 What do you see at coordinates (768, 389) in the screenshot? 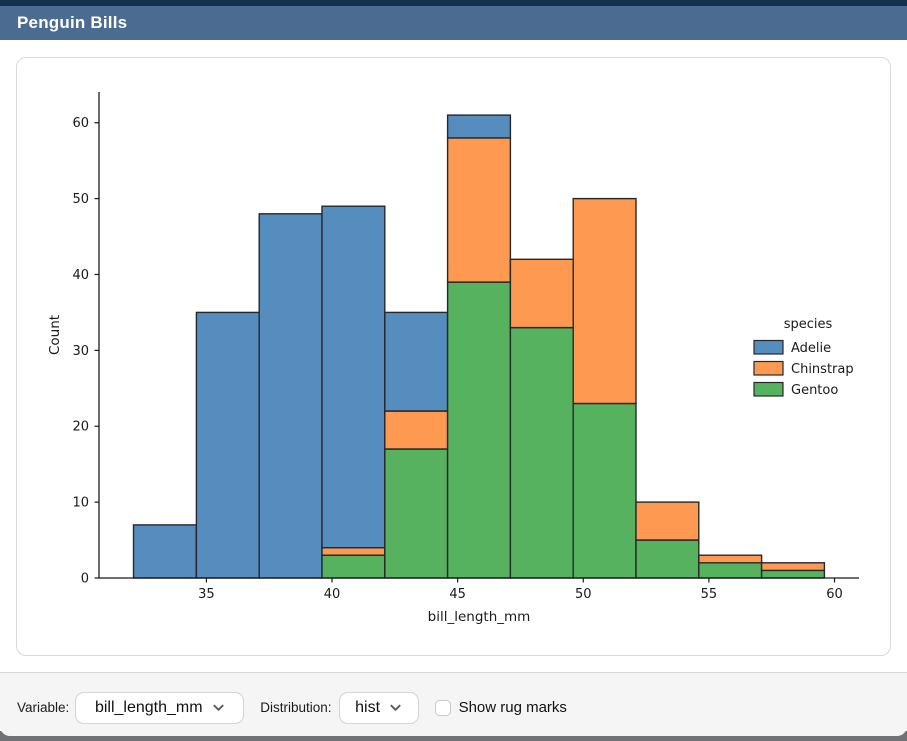
I see `legend-swatch-gentoo` at bounding box center [768, 389].